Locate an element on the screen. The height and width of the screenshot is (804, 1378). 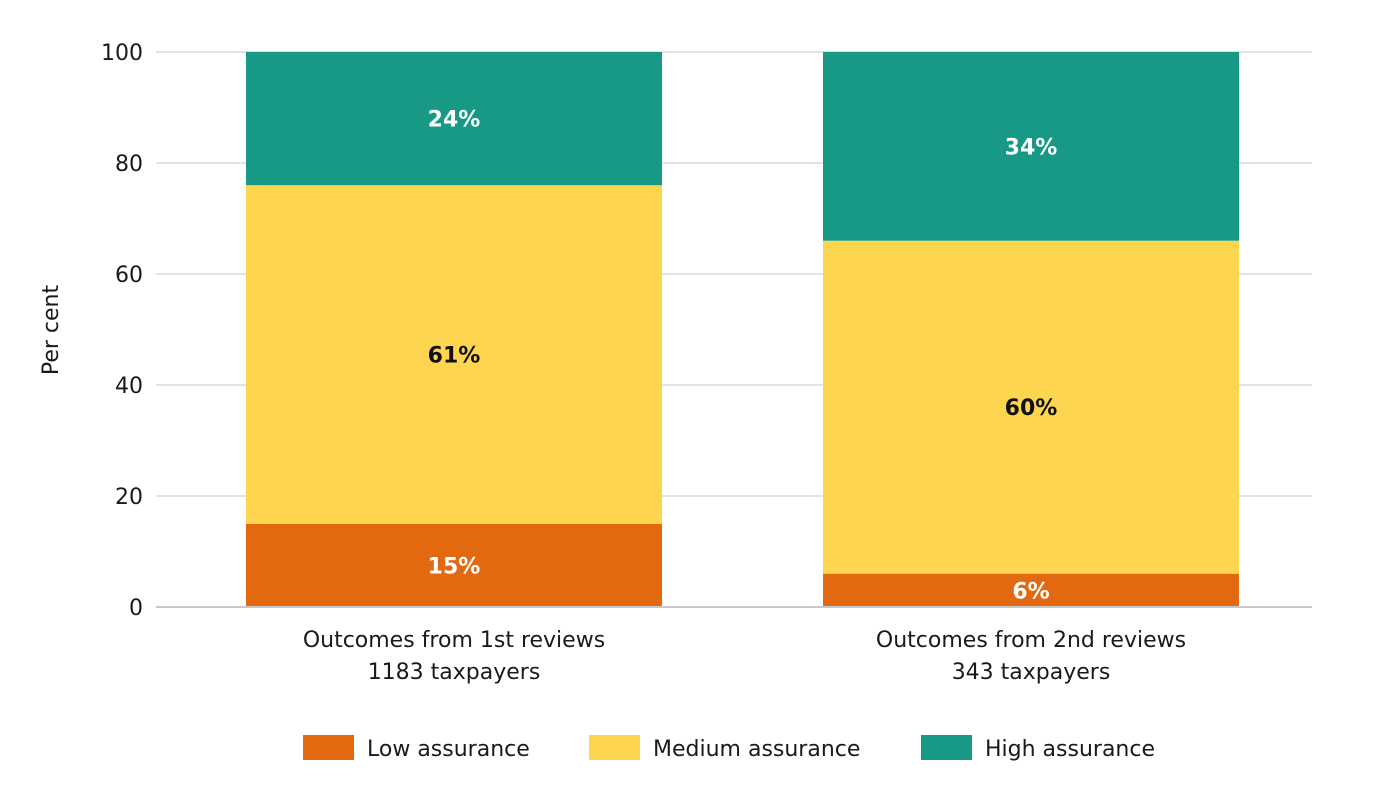
y-tick-label: 40 is located at coordinates (129, 386).